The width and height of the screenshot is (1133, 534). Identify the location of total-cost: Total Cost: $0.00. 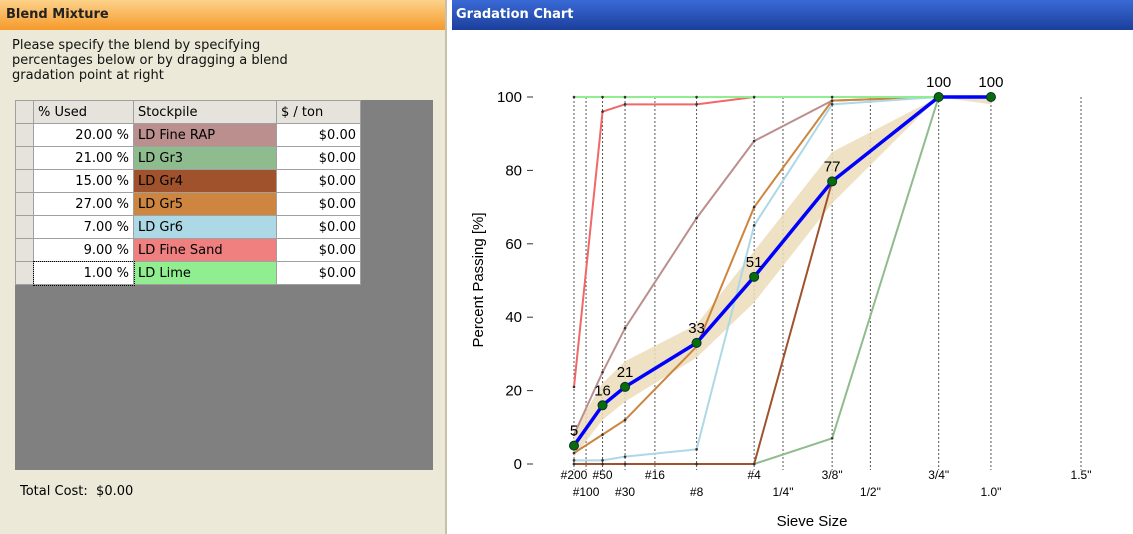
(76, 491).